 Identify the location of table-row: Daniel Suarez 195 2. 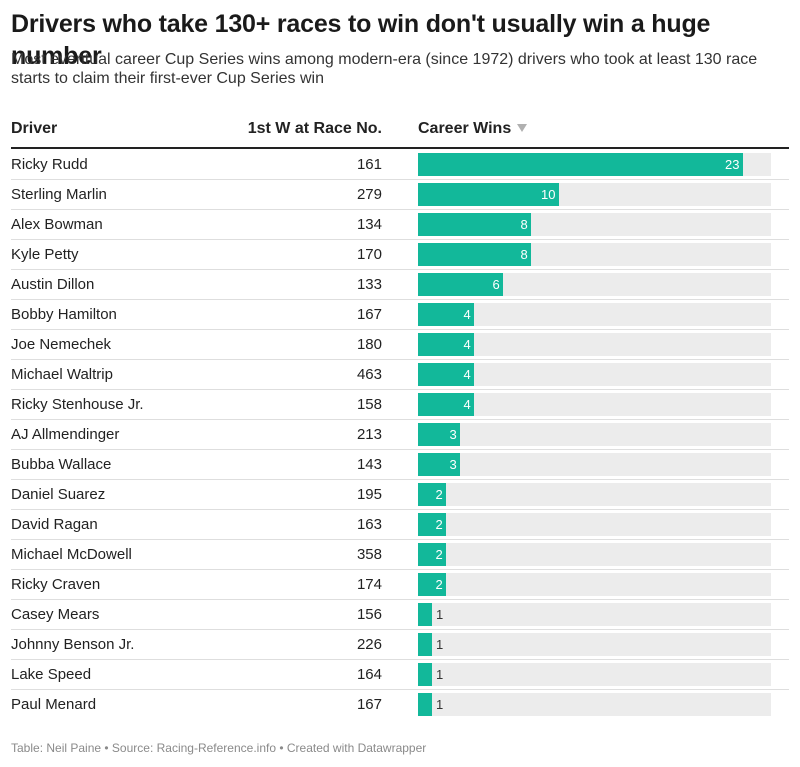
(400, 495).